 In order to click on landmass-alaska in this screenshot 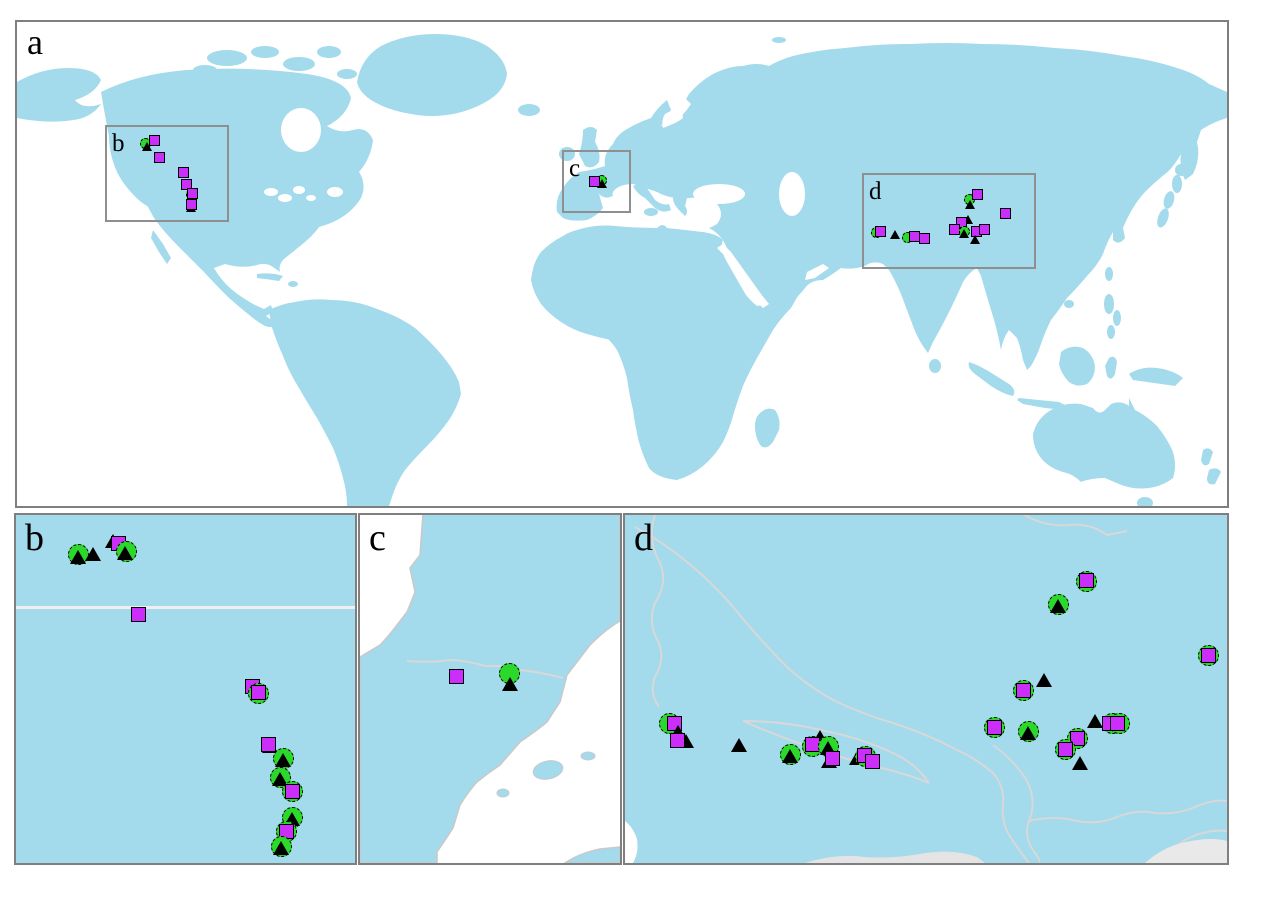, I will do `click(59, 95)`.